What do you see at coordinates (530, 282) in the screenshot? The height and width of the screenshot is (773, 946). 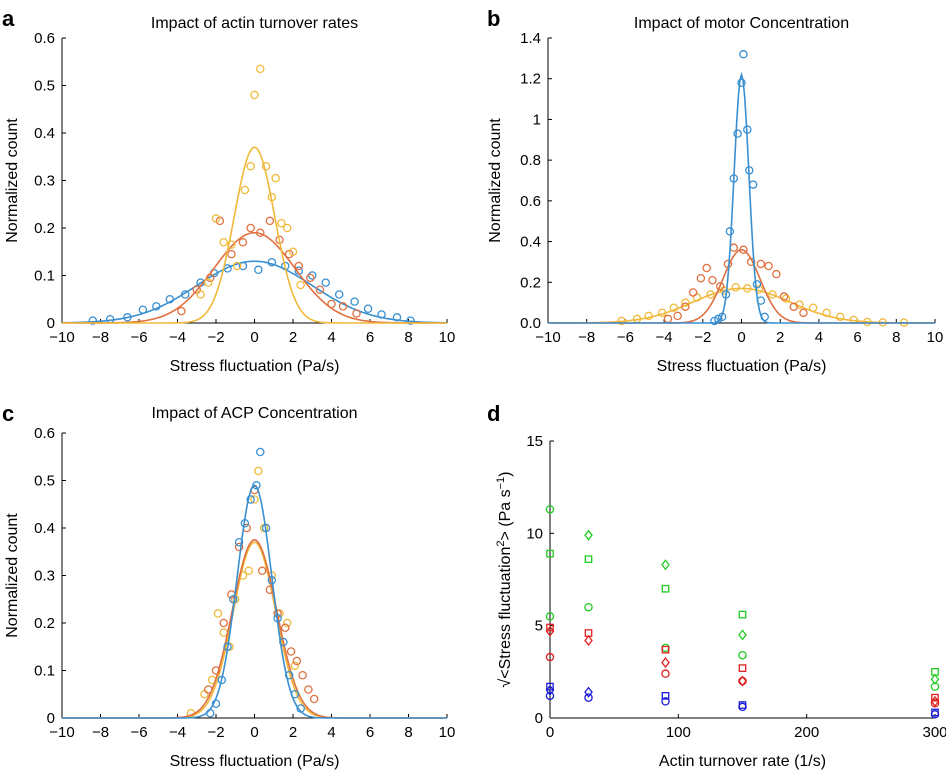 I see `y-tick-label: 0.2` at bounding box center [530, 282].